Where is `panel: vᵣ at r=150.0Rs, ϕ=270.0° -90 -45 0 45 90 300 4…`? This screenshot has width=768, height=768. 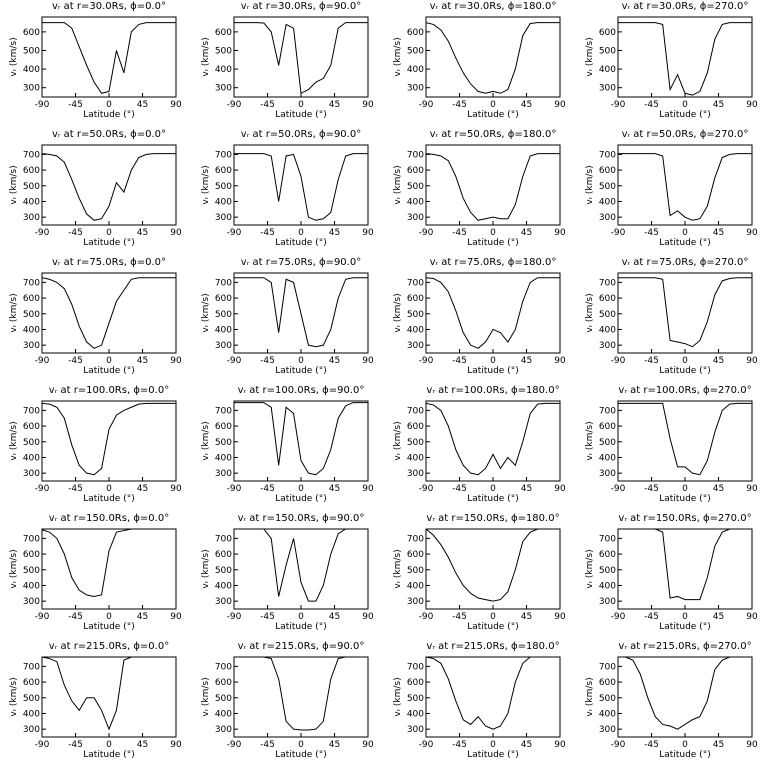 panel: vᵣ at r=150.0Rs, ϕ=270.0° -90 -45 0 45 90 300 4… is located at coordinates (671, 572).